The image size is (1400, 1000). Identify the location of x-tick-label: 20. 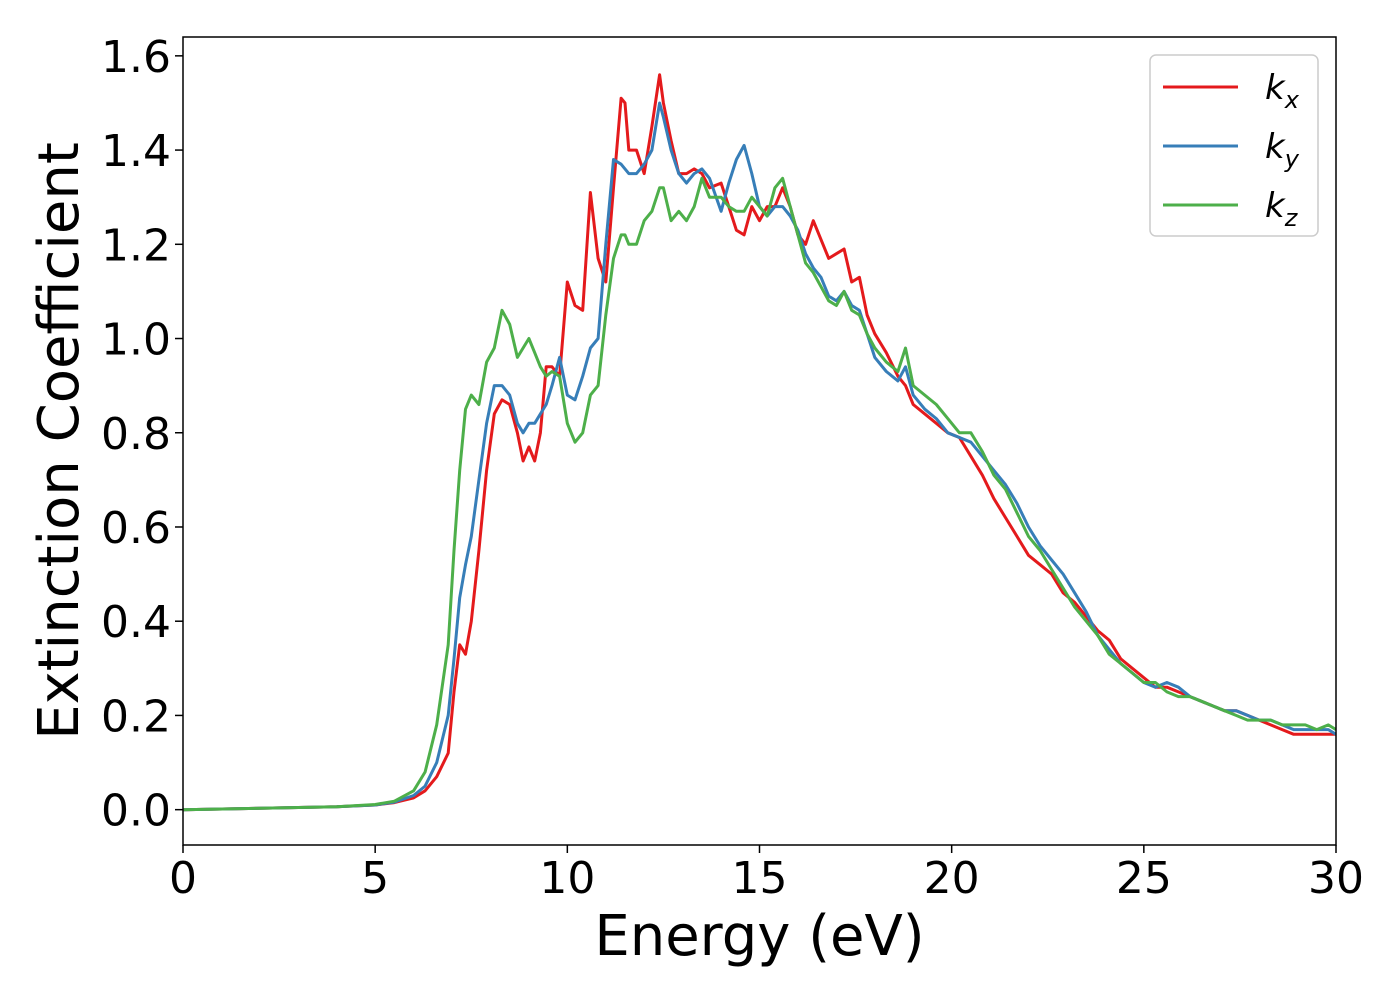
(952, 878).